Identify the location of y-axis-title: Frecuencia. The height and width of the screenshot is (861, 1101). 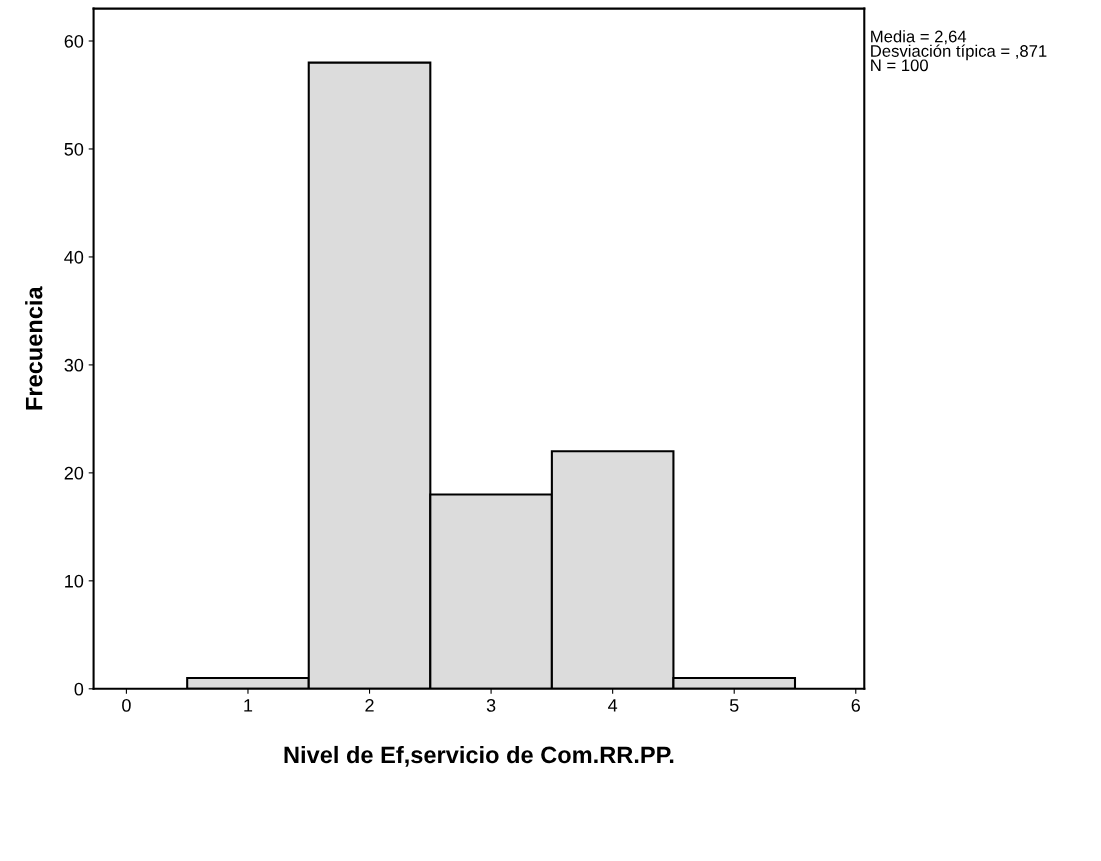
(34, 348).